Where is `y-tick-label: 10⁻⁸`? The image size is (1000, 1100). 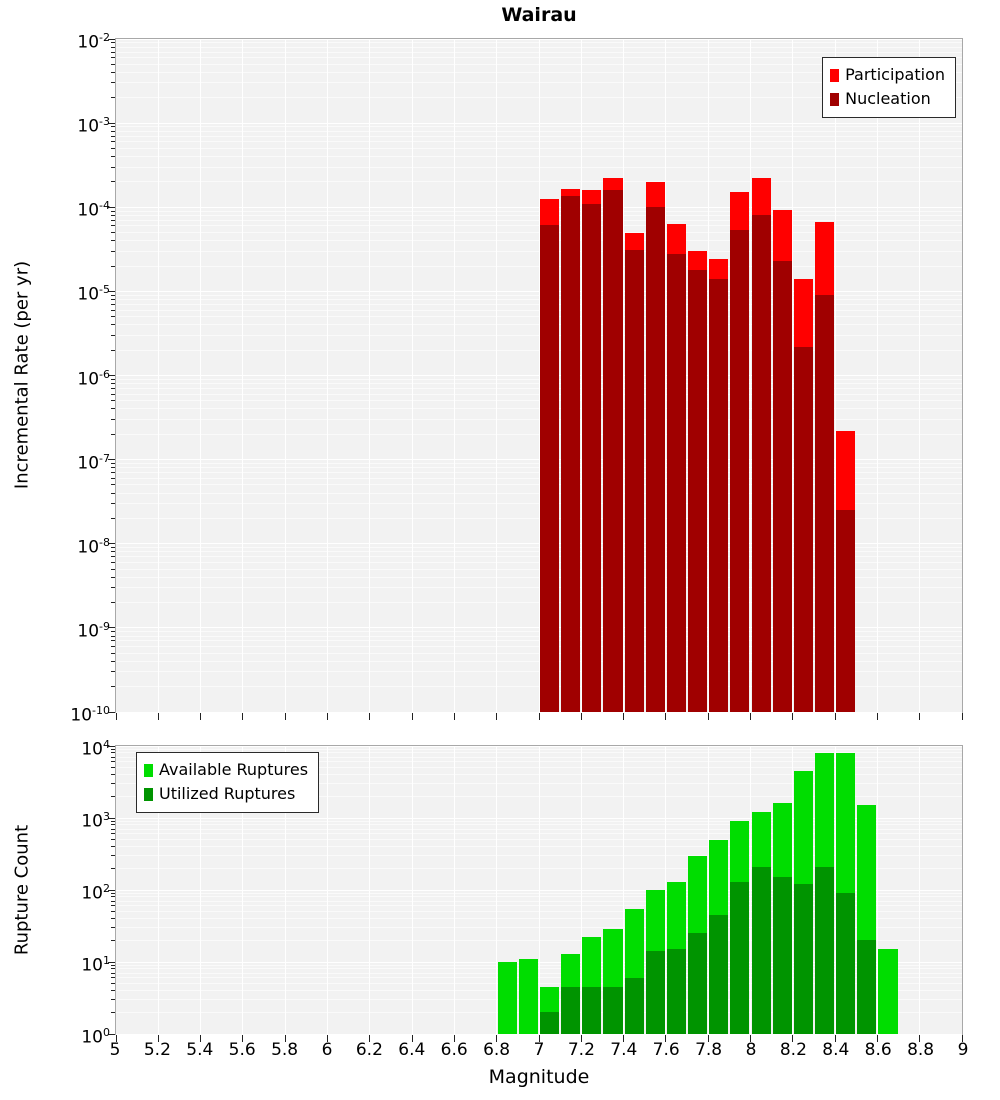
y-tick-label: 10⁻⁸ is located at coordinates (93, 546).